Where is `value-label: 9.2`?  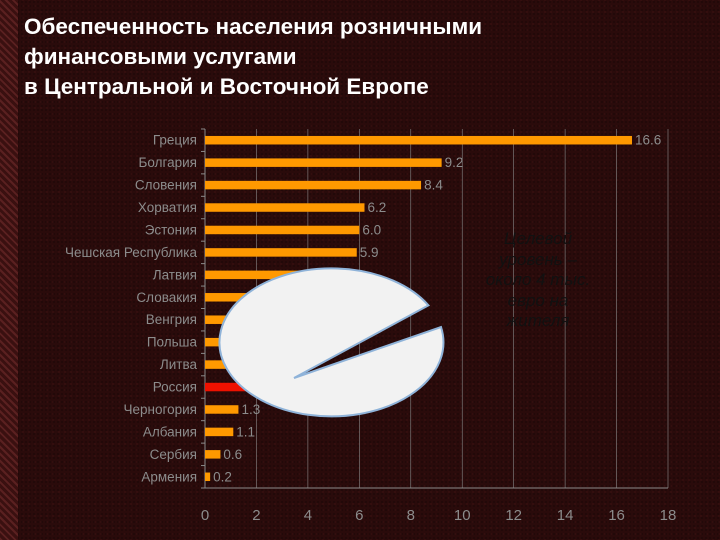
value-label: 9.2 is located at coordinates (454, 162).